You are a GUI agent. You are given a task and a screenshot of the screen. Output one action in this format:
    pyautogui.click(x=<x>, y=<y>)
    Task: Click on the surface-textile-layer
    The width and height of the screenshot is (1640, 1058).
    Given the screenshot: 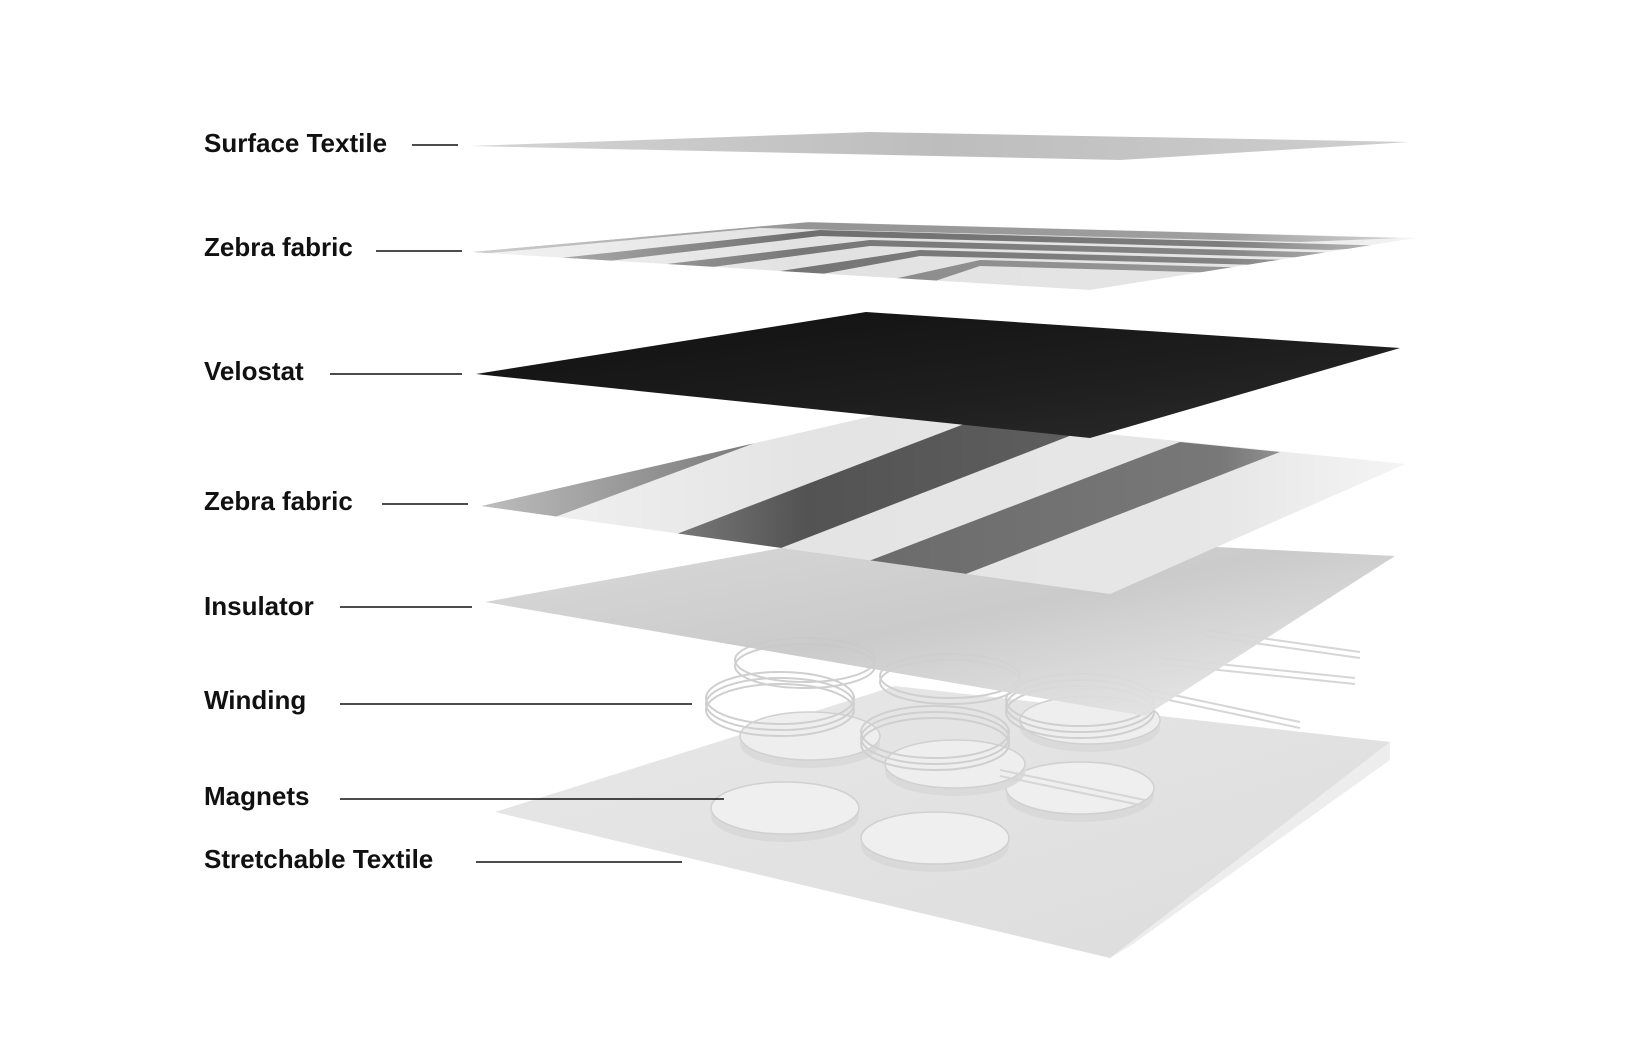 What is the action you would take?
    pyautogui.click(x=940, y=146)
    